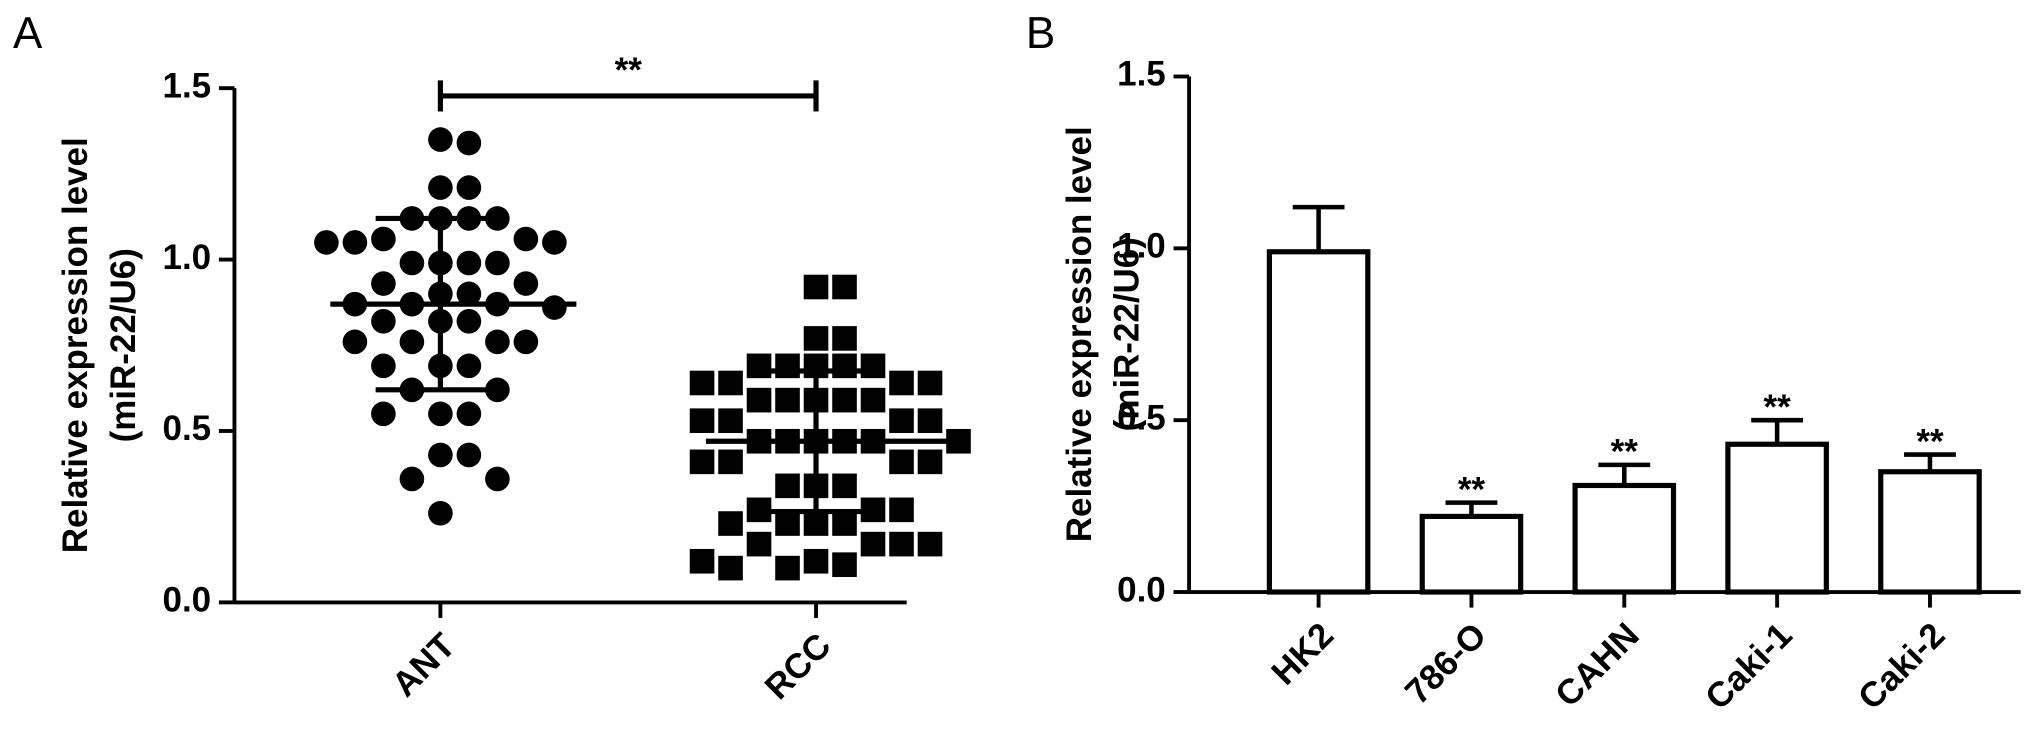 This screenshot has width=2031, height=732. Describe the element at coordinates (797, 666) in the screenshot. I see `x-tick-label: RCC` at that location.